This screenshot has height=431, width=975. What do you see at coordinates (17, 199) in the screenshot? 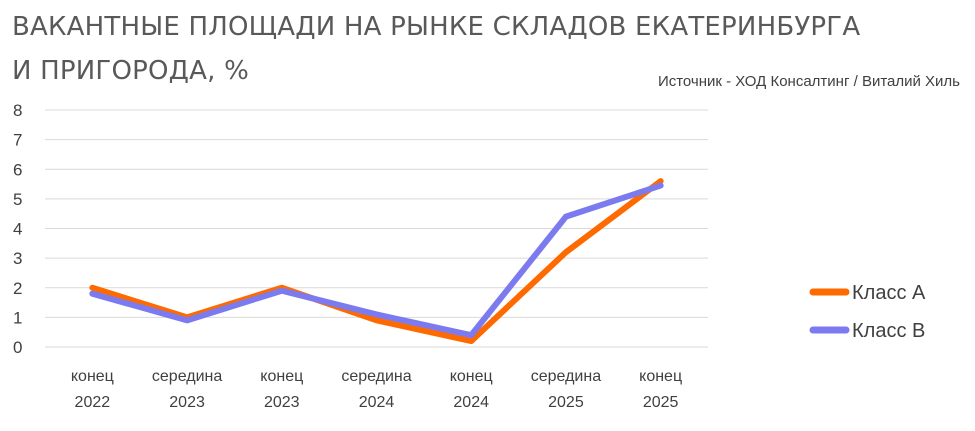
I see `y-tick-label: 5` at bounding box center [17, 199].